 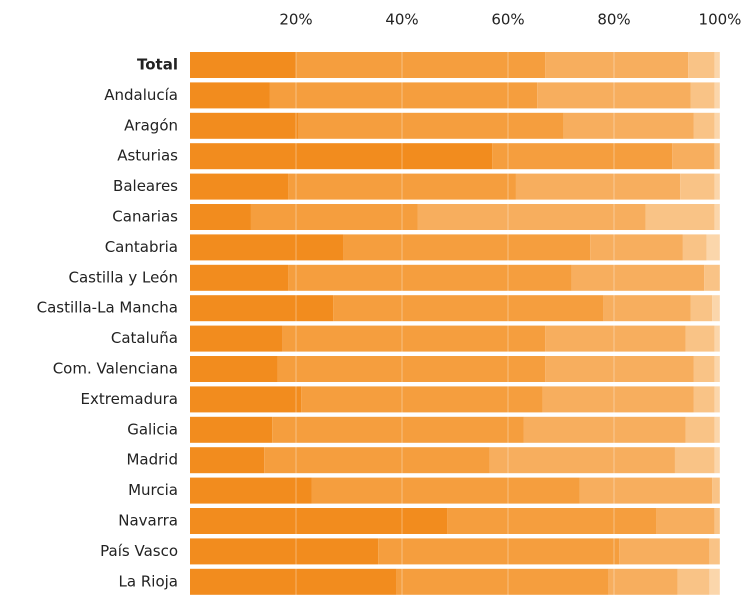 What do you see at coordinates (147, 156) in the screenshot?
I see `category-label: Asturias` at bounding box center [147, 156].